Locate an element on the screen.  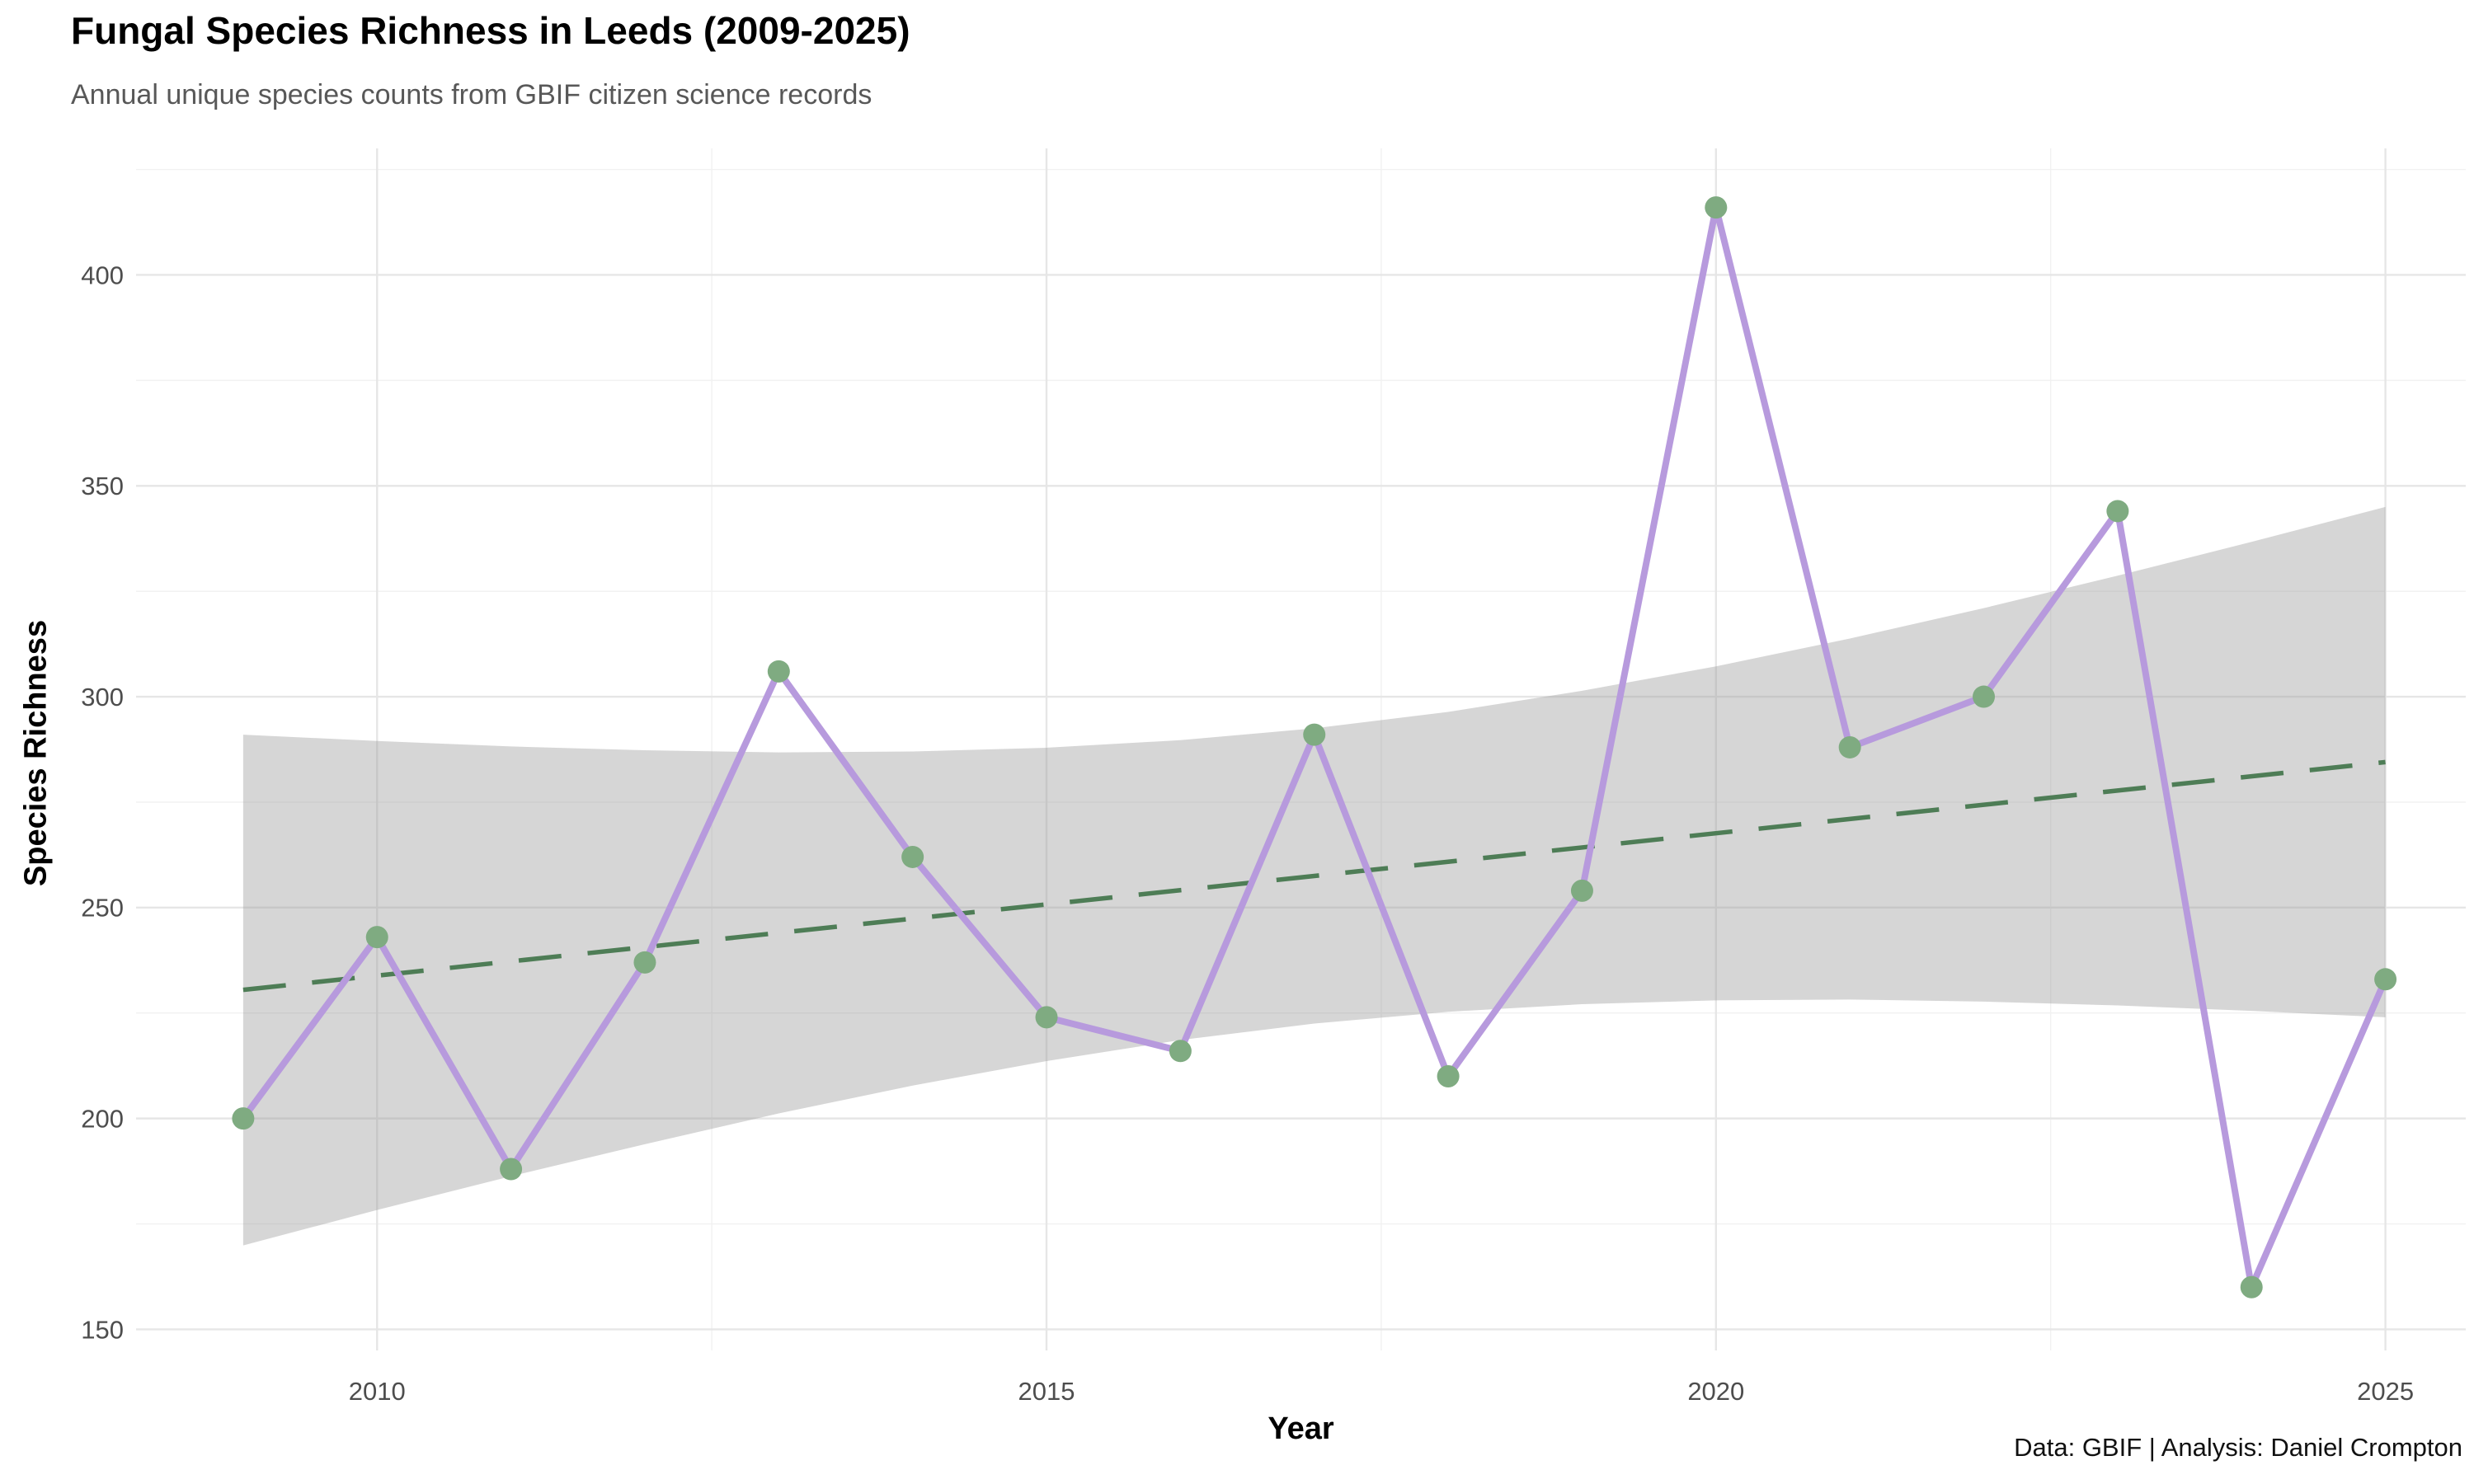
data-point-2016 is located at coordinates (1180, 1051).